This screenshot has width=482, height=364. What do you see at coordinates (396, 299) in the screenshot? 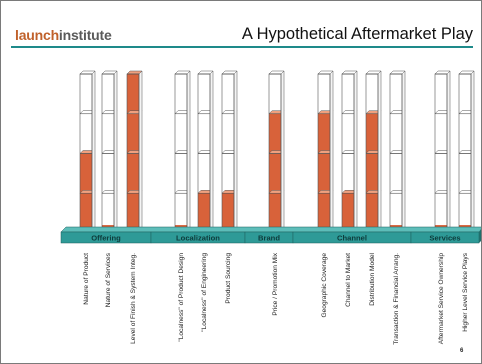
I see `column-label: Transaction & Financial Arrang.` at bounding box center [396, 299].